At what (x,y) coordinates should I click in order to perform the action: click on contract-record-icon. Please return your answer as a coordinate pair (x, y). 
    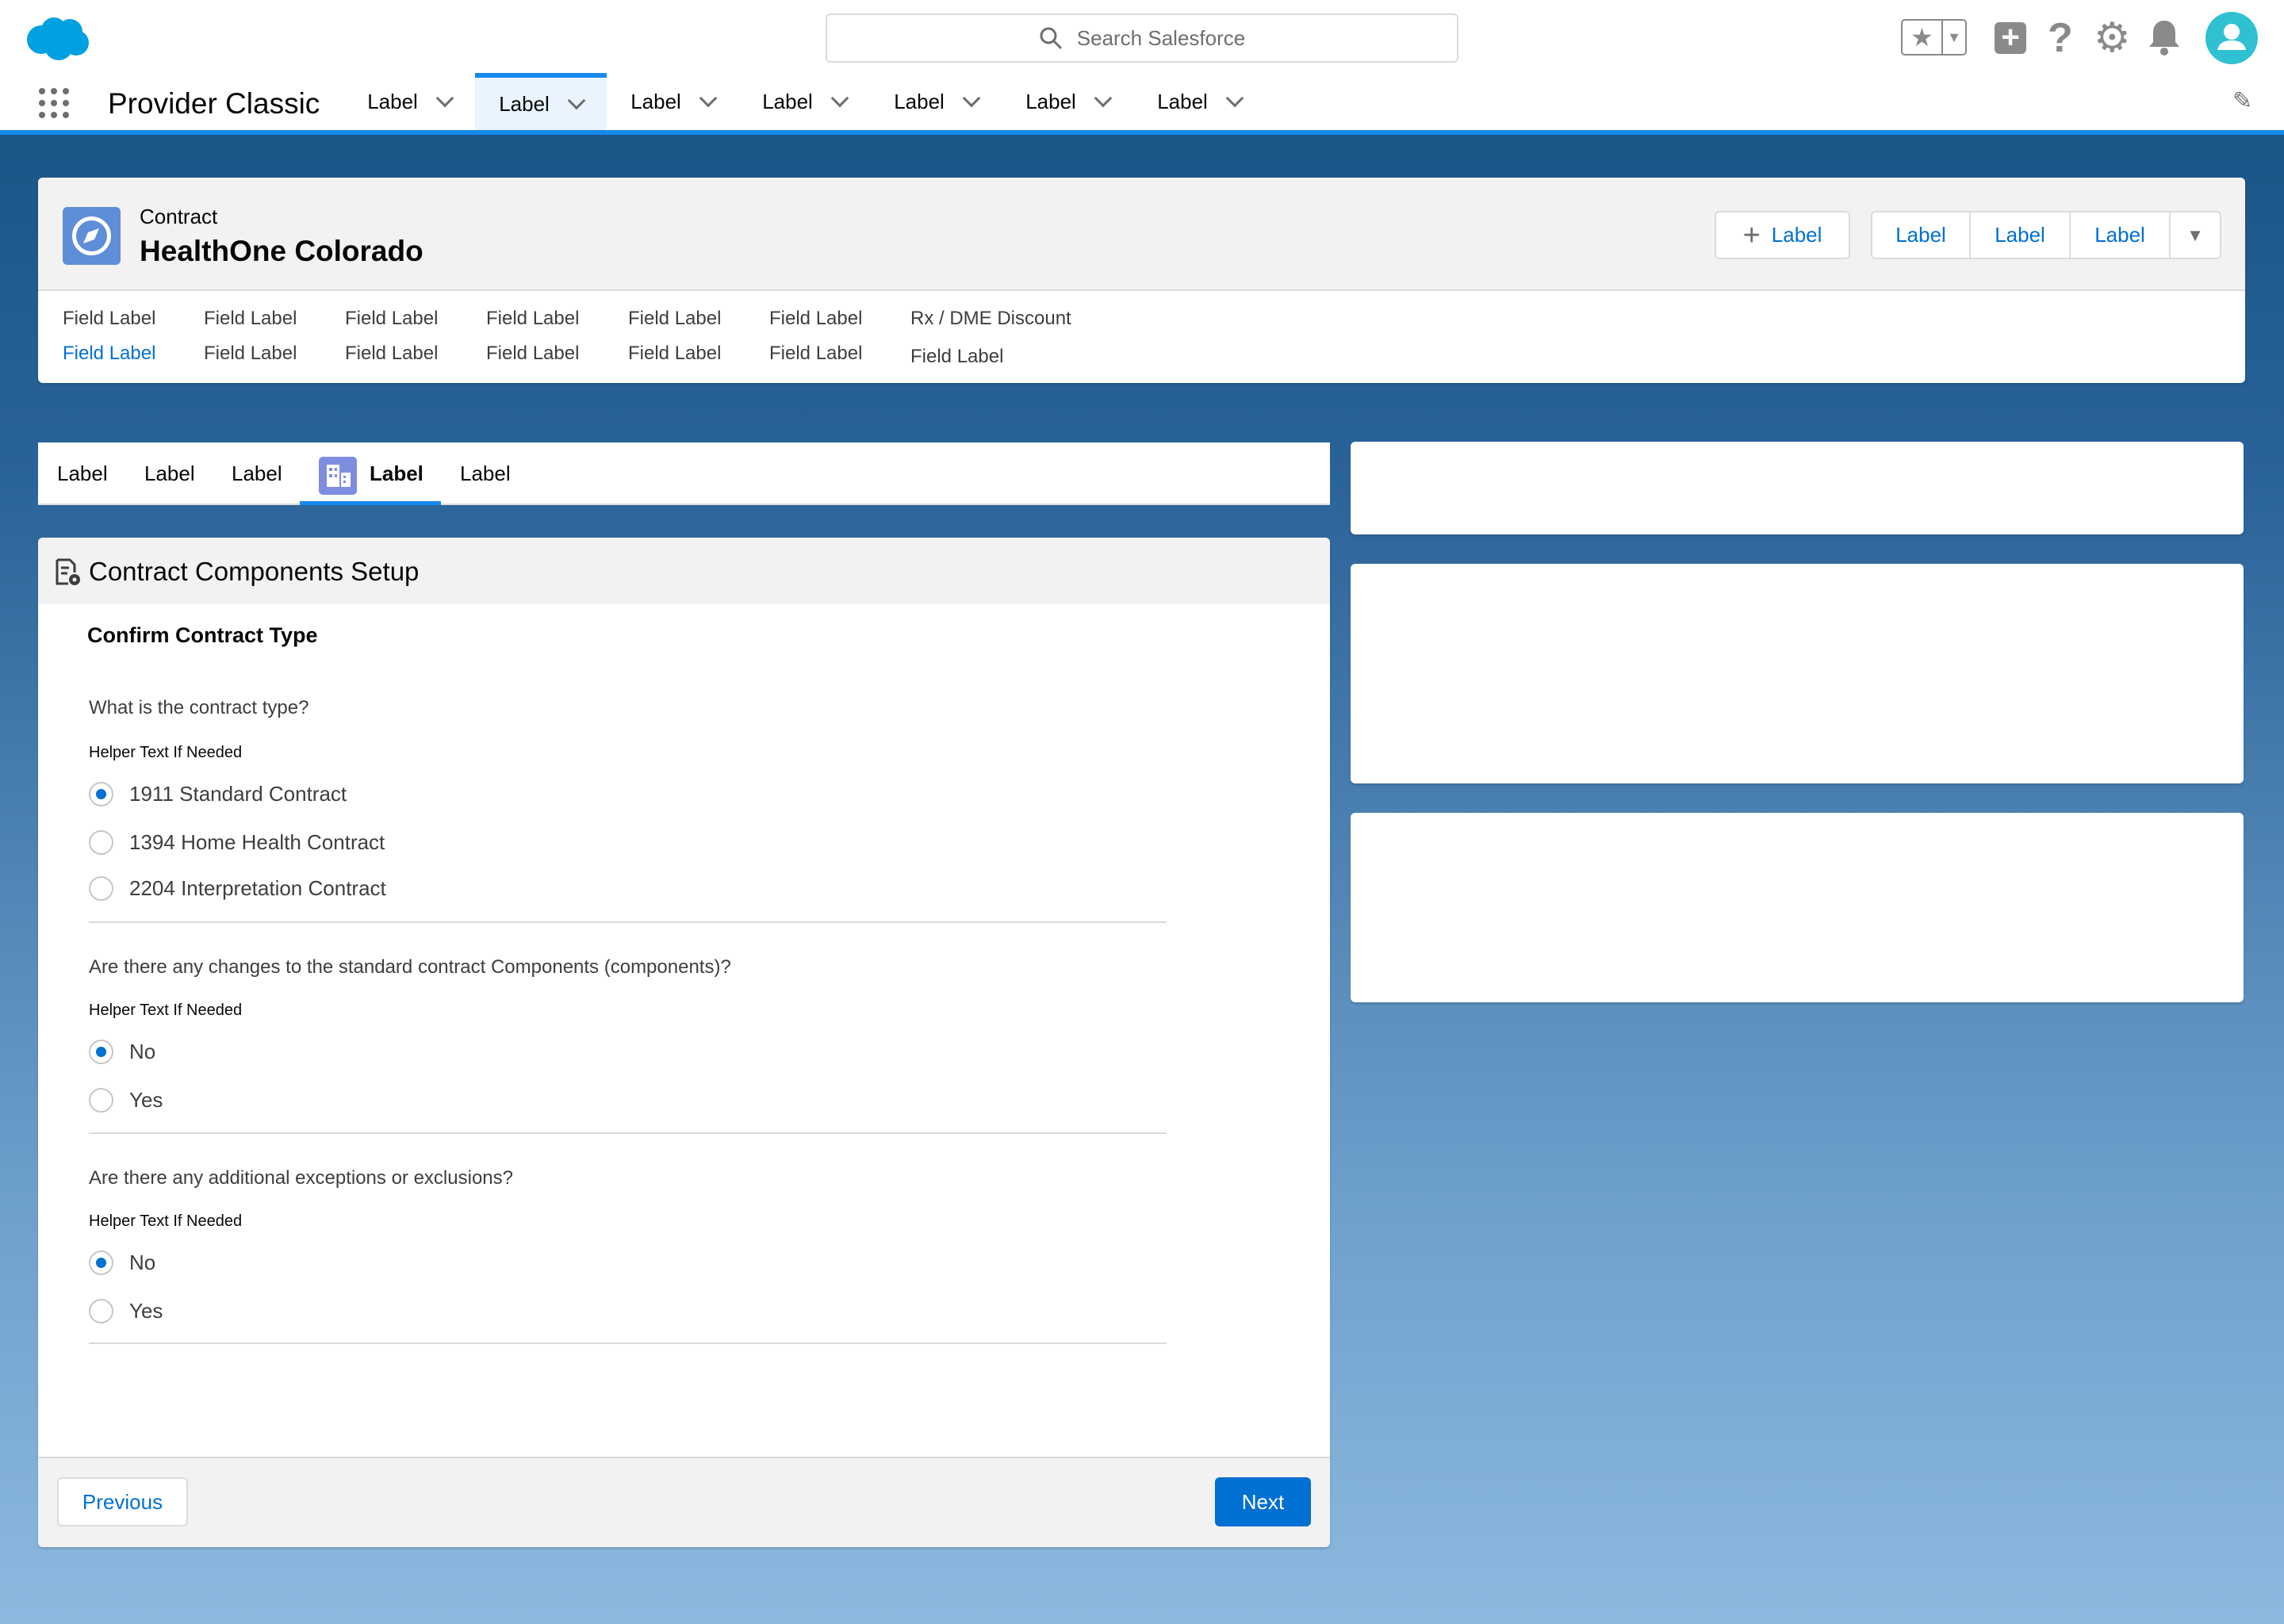
    Looking at the image, I should click on (92, 236).